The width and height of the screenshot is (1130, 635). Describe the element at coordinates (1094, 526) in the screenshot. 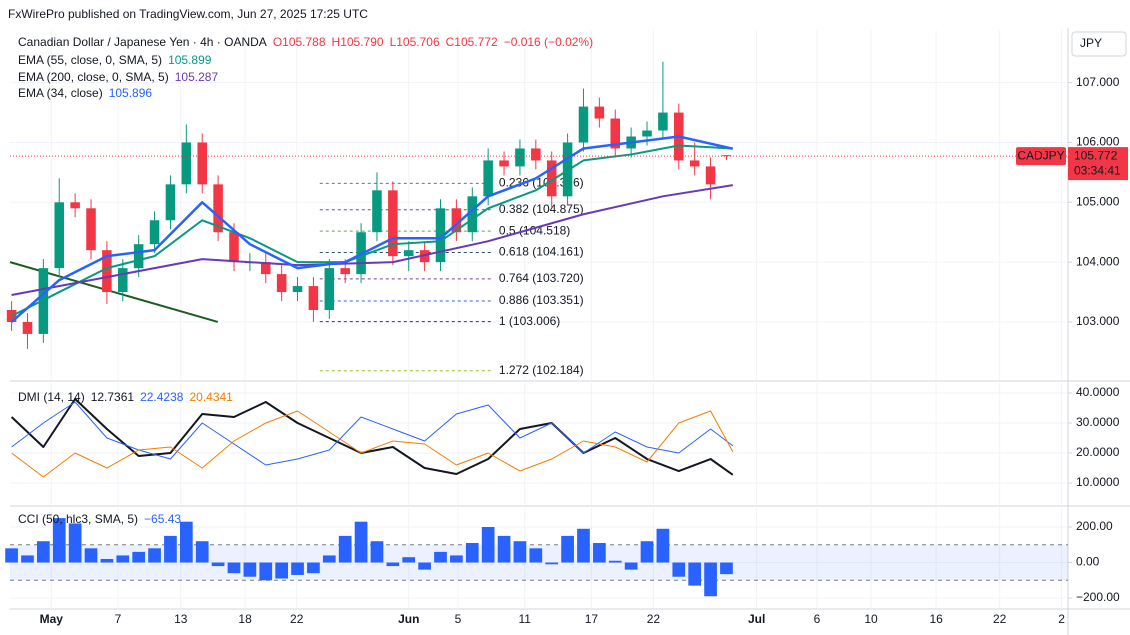

I see `y-tick-label: 200.00` at that location.